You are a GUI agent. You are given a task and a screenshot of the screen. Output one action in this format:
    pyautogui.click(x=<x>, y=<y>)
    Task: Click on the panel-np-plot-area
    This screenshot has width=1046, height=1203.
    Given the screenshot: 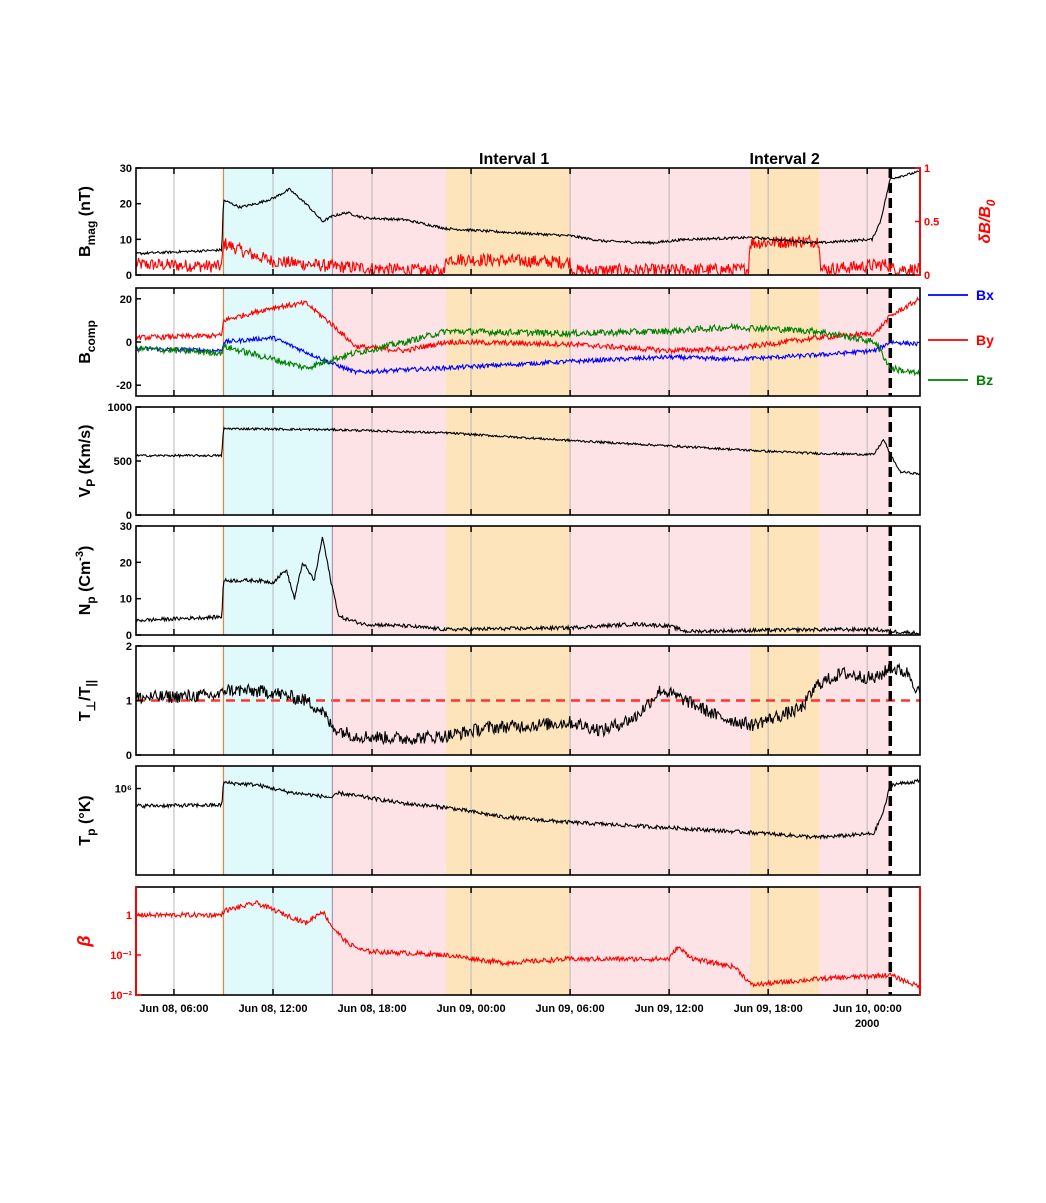 What is the action you would take?
    pyautogui.click(x=528, y=580)
    